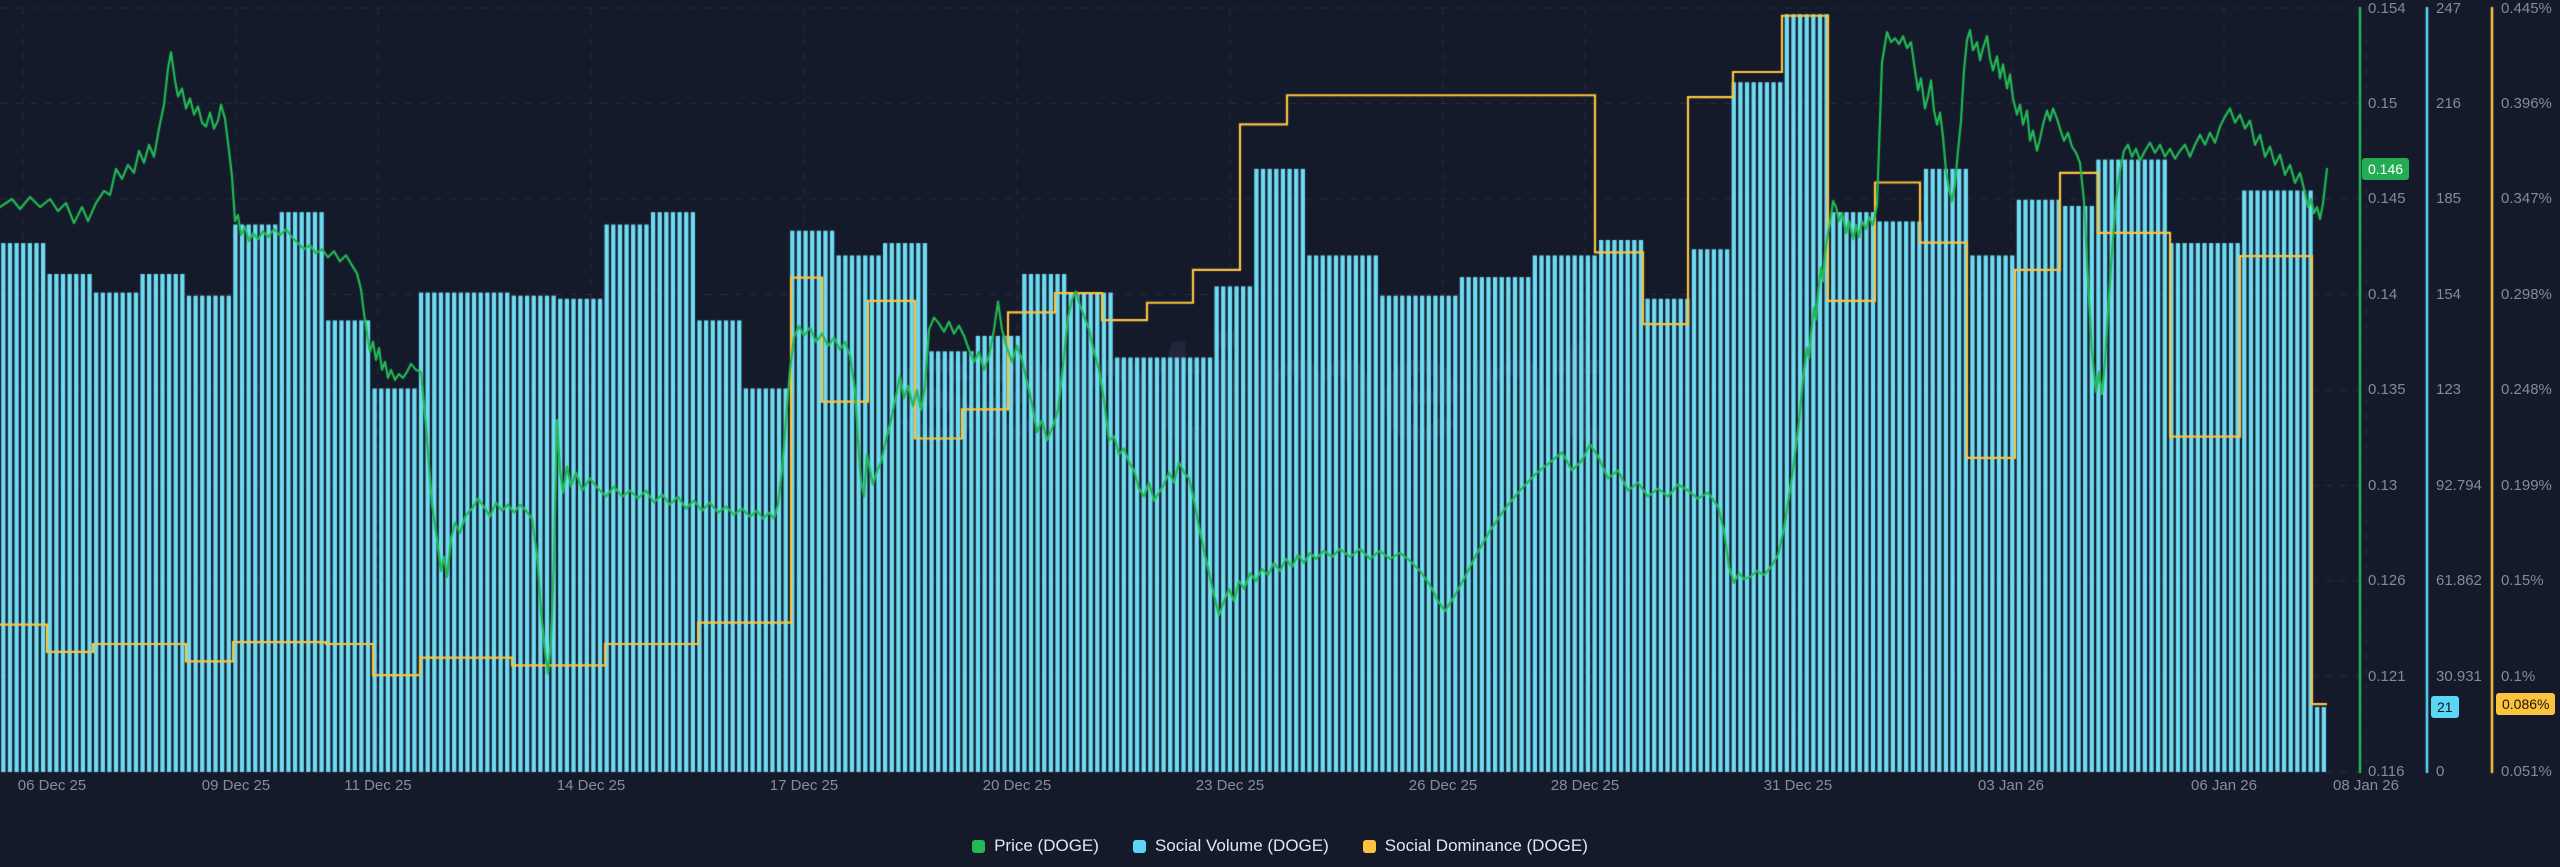 The image size is (2560, 867). Describe the element at coordinates (2526, 704) in the screenshot. I see `dominance-current-badge: 0.086%` at that location.